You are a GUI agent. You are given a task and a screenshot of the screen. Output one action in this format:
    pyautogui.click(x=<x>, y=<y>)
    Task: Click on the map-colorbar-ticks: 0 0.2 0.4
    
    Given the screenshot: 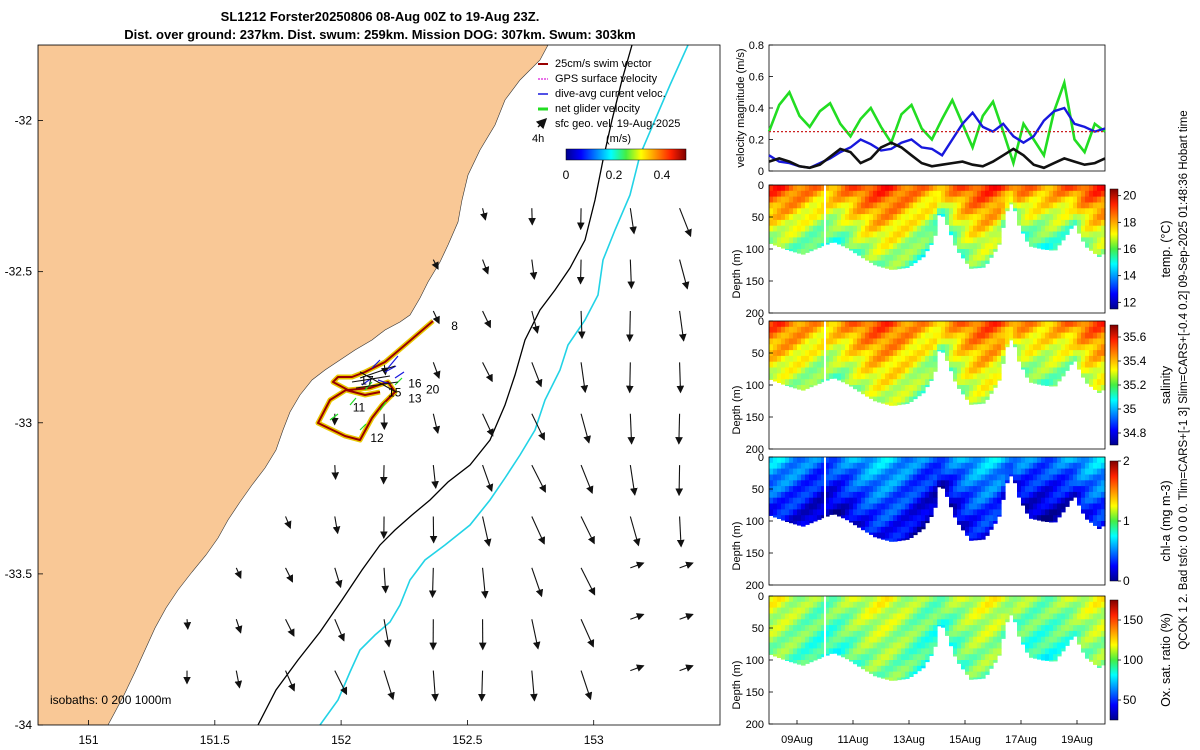 What is the action you would take?
    pyautogui.click(x=617, y=175)
    